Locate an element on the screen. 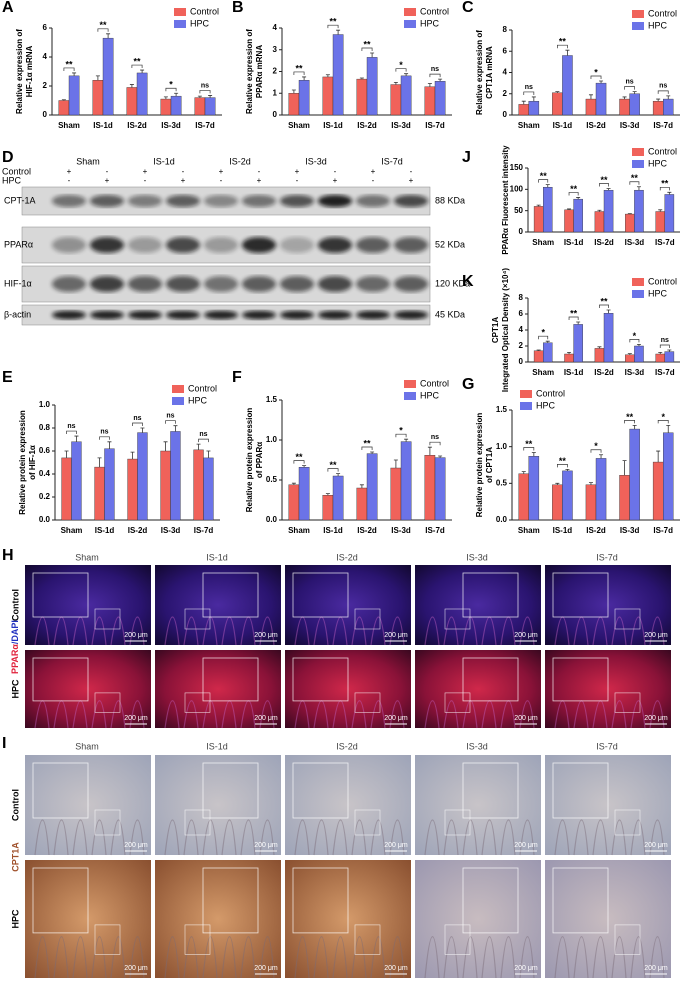 This screenshot has height=982, width=685. y-tick-label: 1.5 is located at coordinates (502, 409).